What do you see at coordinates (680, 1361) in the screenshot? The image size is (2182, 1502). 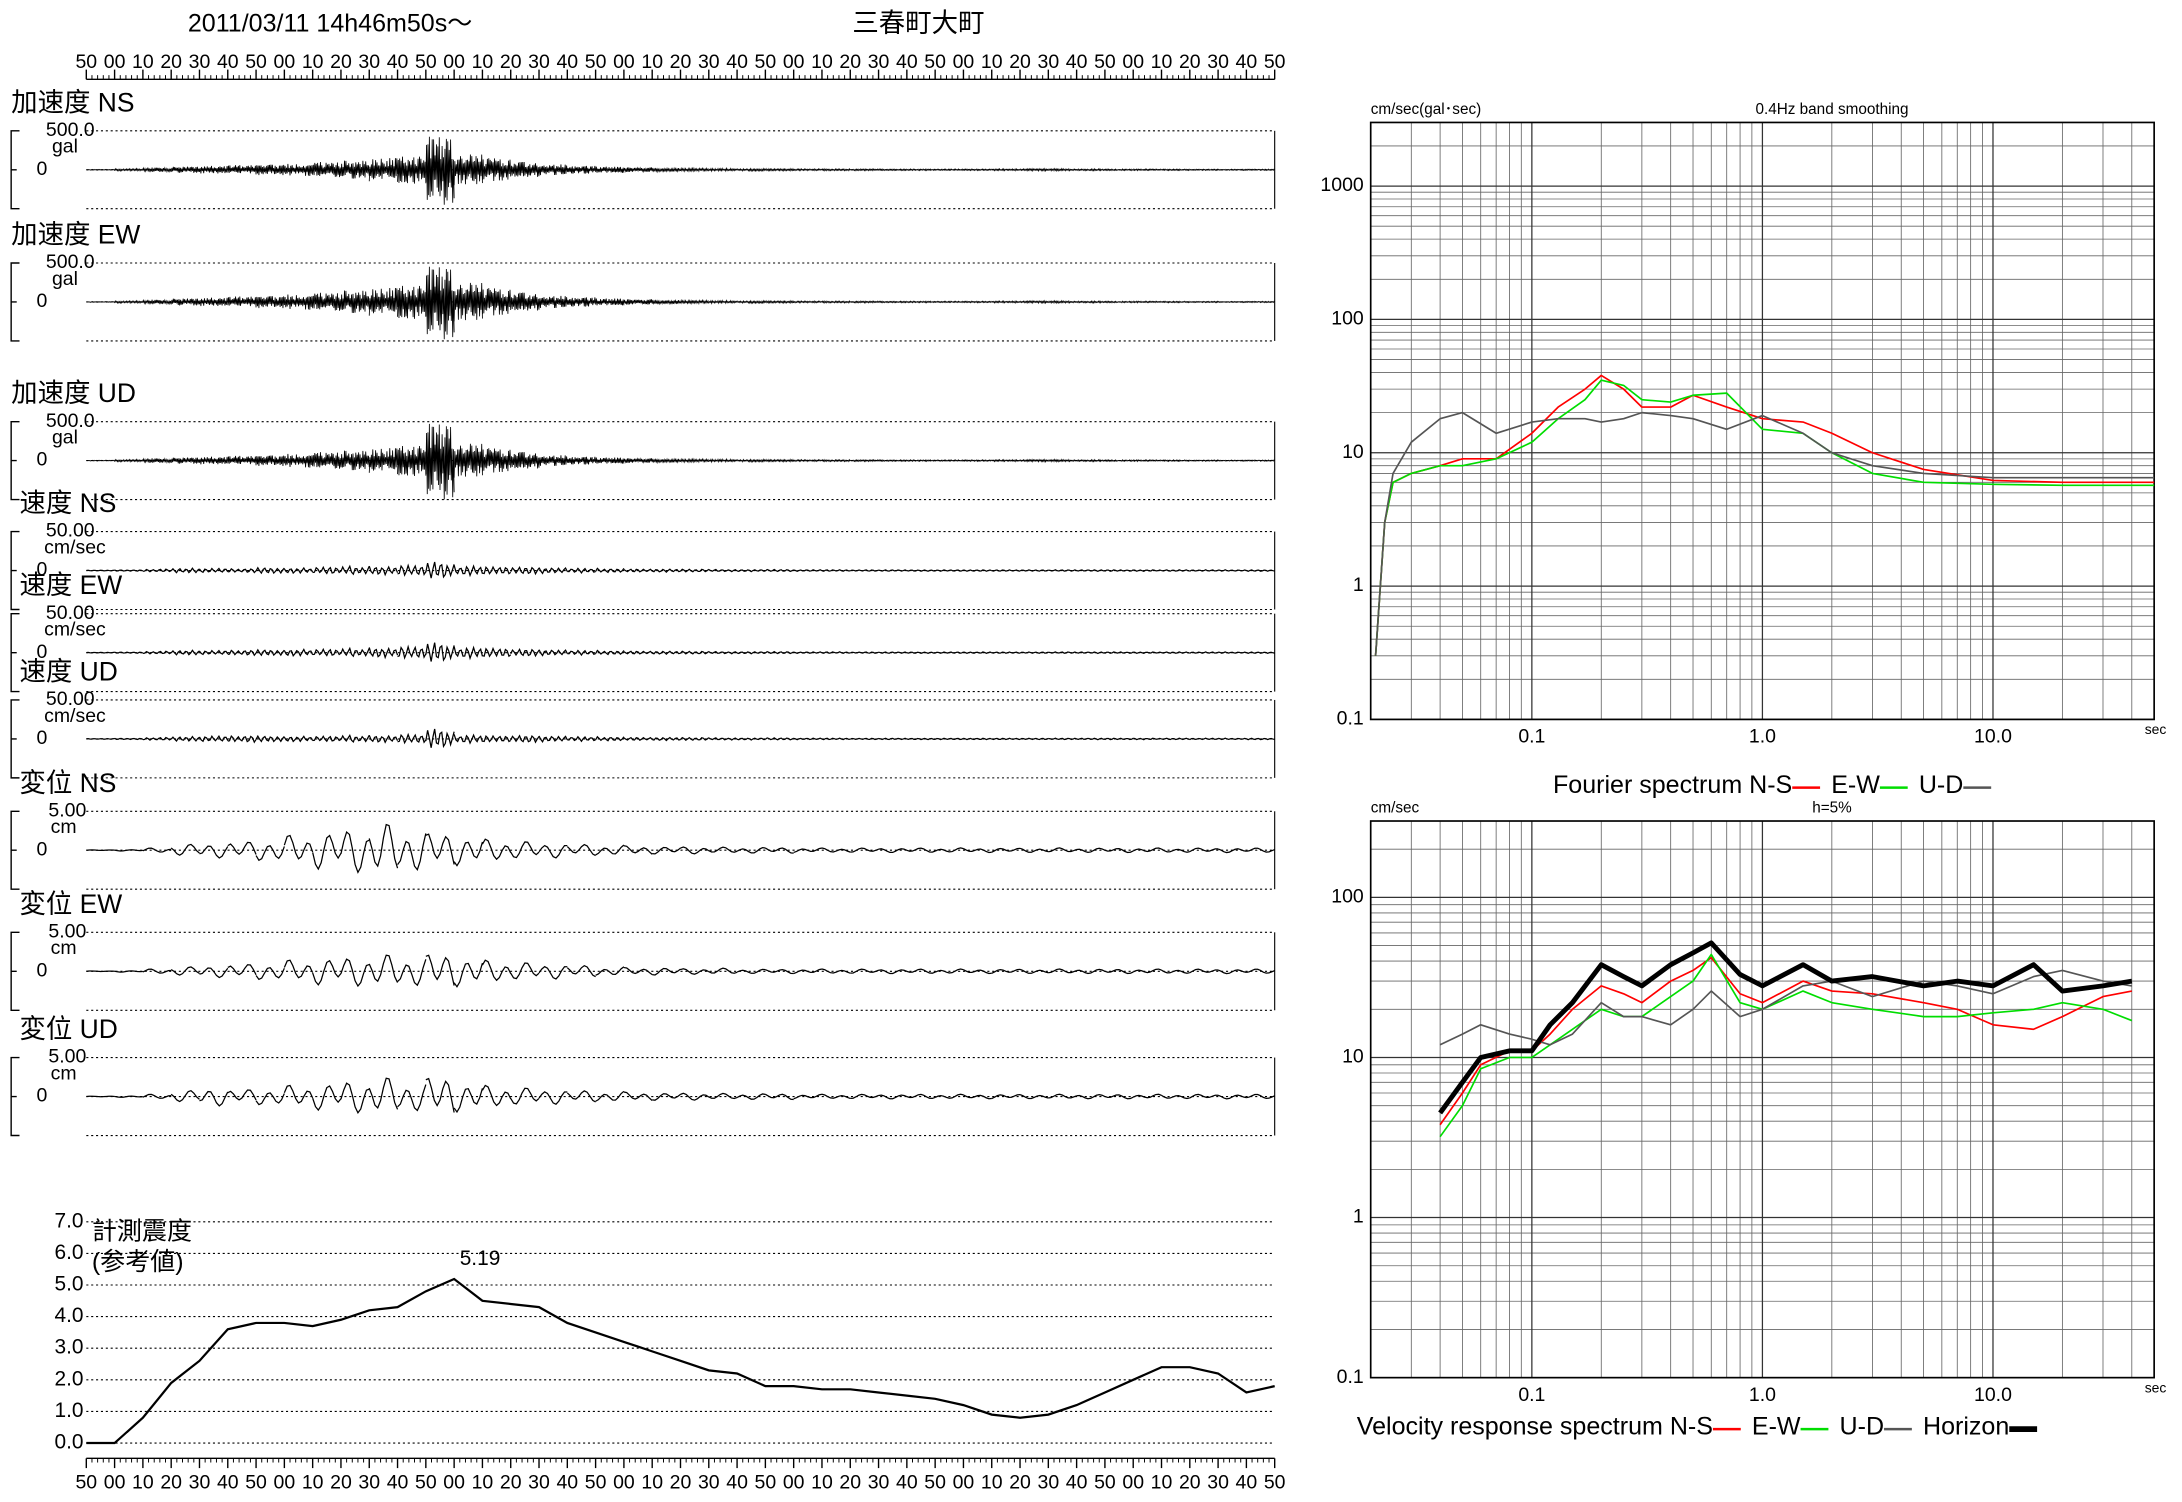 I see `intensity-line` at bounding box center [680, 1361].